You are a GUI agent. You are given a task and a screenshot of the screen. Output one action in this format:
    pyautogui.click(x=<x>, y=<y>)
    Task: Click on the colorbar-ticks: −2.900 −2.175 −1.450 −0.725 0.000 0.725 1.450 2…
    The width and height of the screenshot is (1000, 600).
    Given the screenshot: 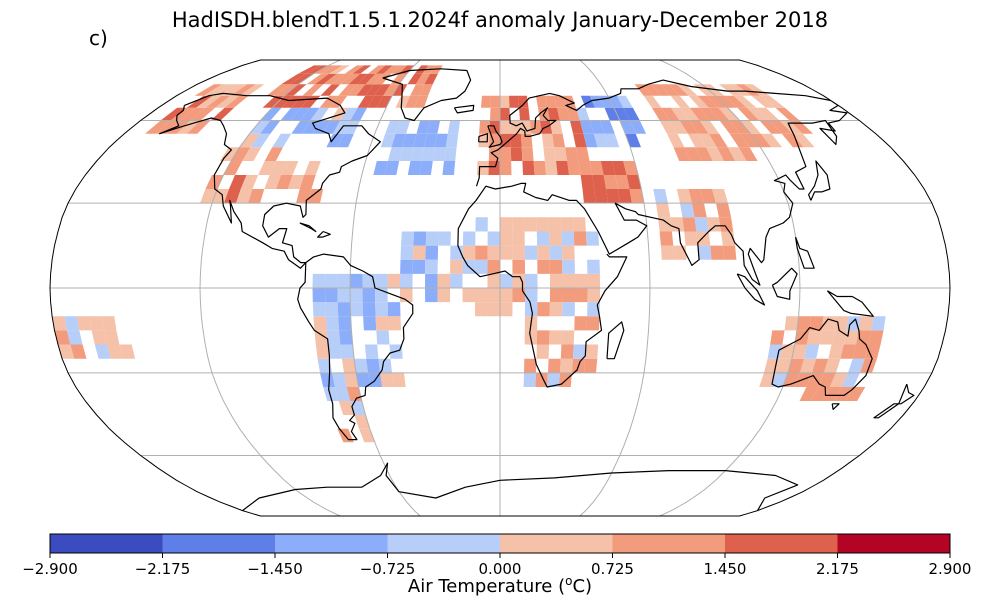 What is the action you would take?
    pyautogui.click(x=496, y=565)
    